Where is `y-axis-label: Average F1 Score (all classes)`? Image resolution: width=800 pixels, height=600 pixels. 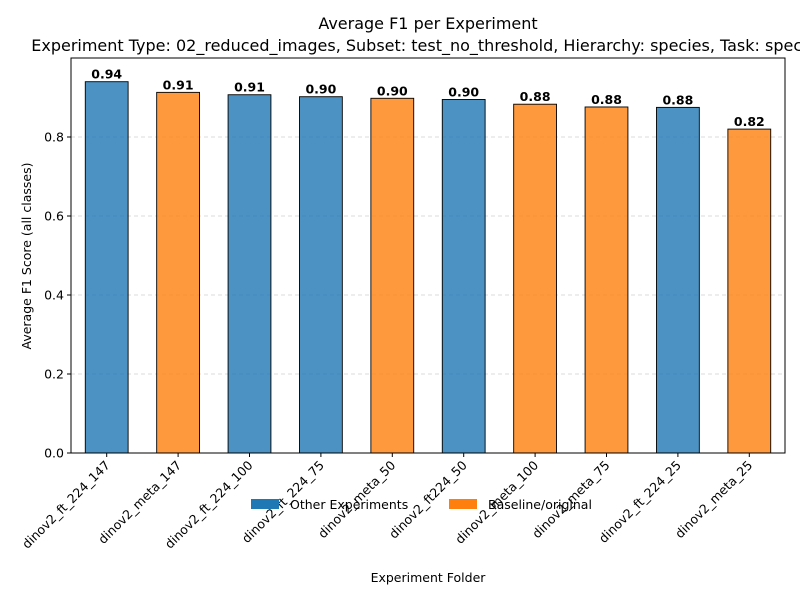
y-axis-label: Average F1 Score (all classes) is located at coordinates (26, 256).